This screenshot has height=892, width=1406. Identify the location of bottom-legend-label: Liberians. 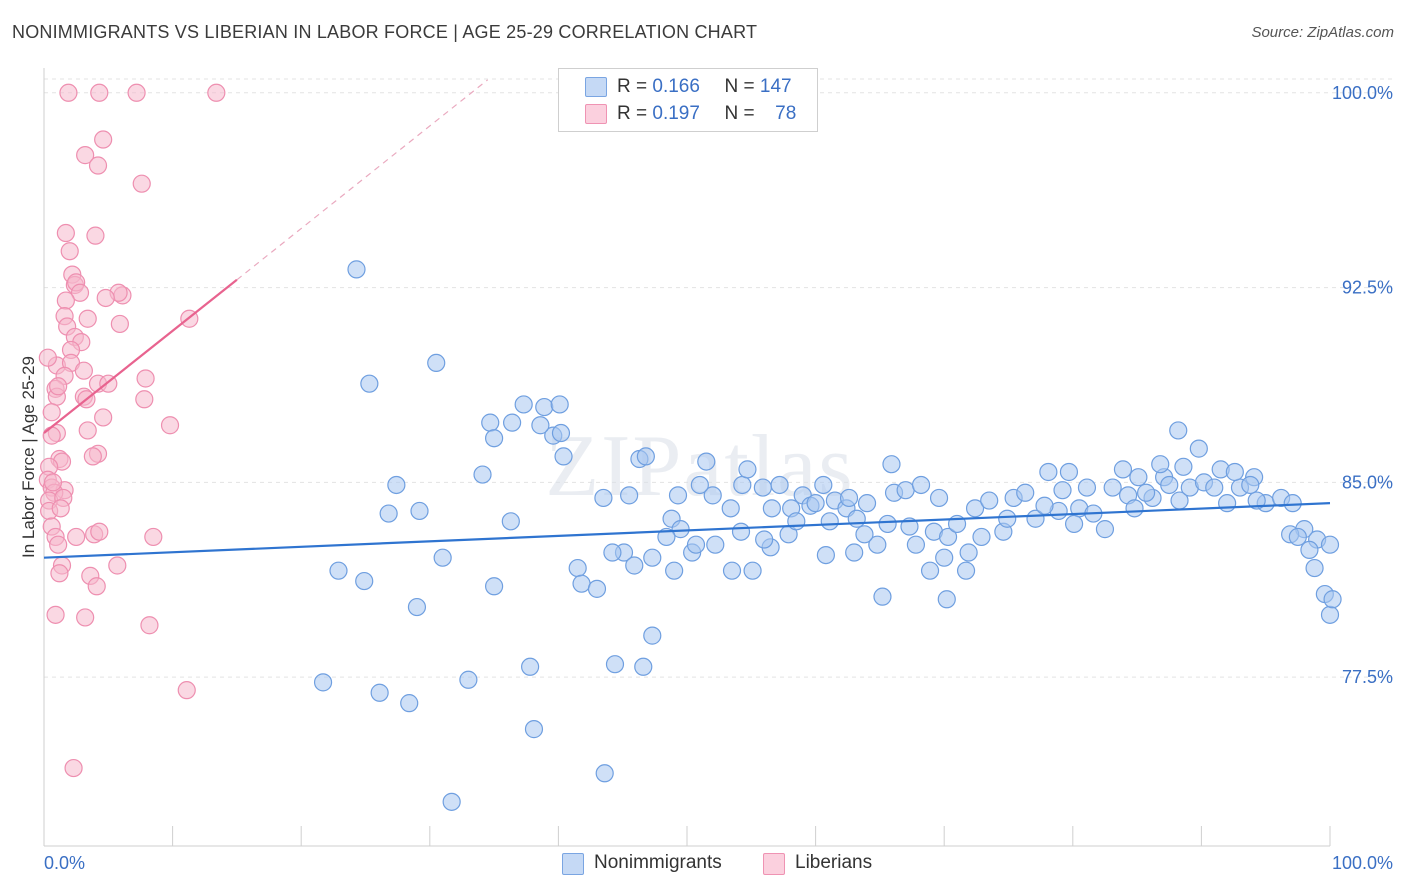
(834, 862).